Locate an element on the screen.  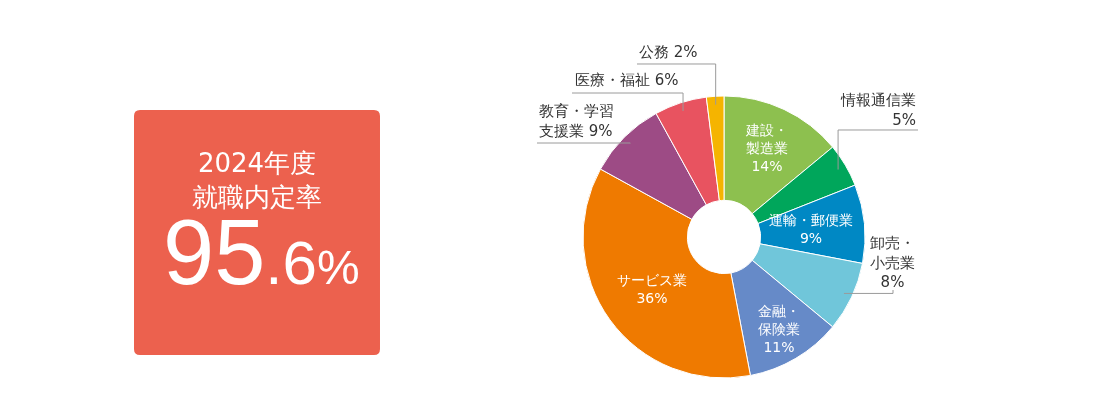
data-label: 14% is located at coordinates (767, 166).